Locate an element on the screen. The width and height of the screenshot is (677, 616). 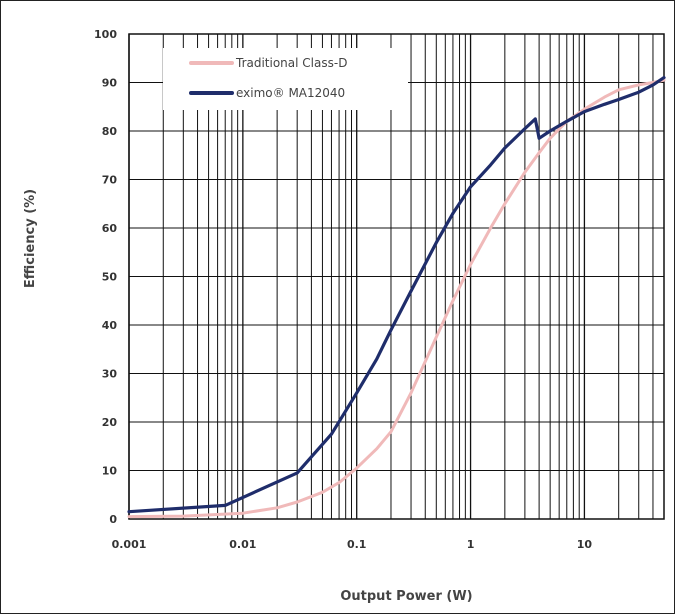
y-axis-title: Efficiency (%) is located at coordinates (30, 238).